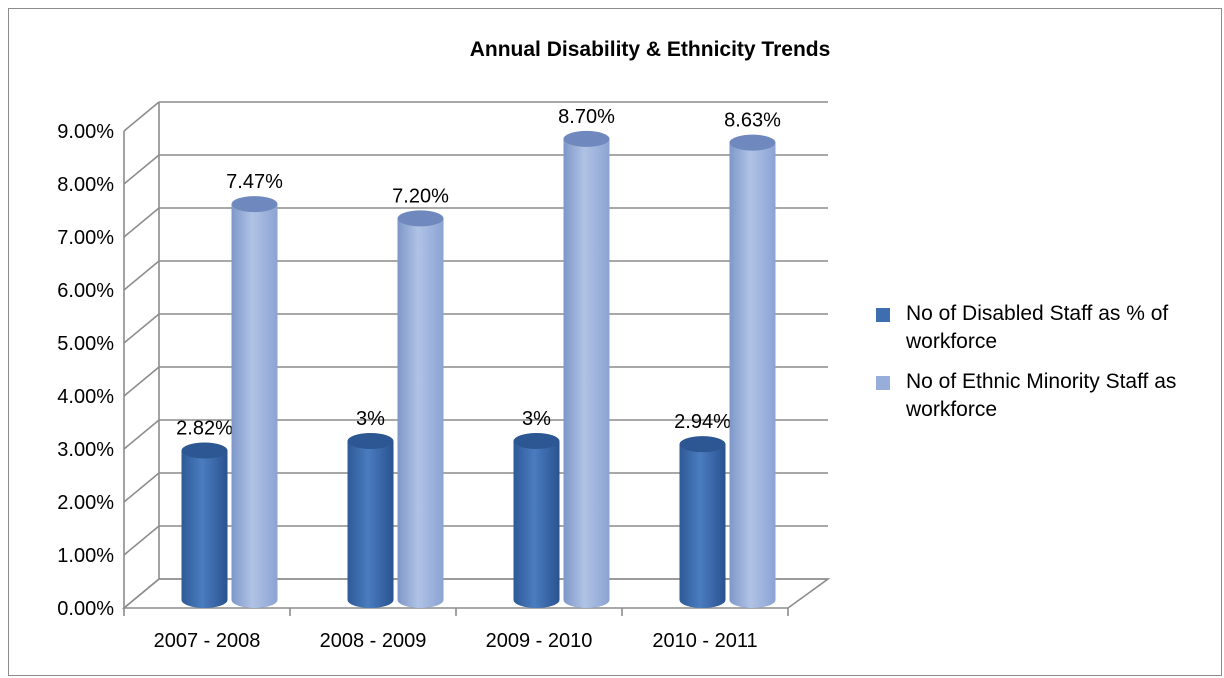 This screenshot has width=1224, height=678. What do you see at coordinates (539, 641) in the screenshot?
I see `x-tick-label: 2009 - 2010` at bounding box center [539, 641].